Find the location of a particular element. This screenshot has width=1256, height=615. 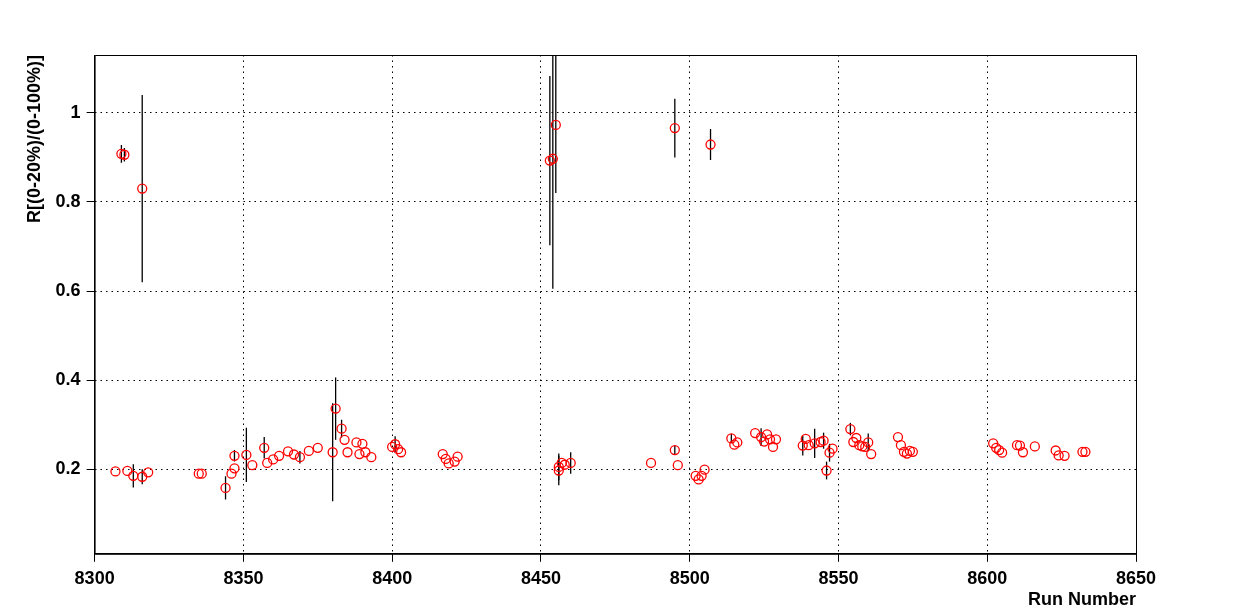

x-tick-label: 8550 is located at coordinates (838, 577).